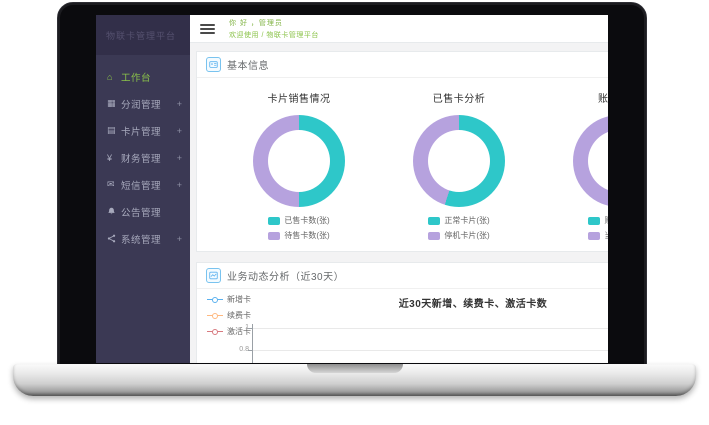 The width and height of the screenshot is (709, 425). I want to click on yen-icon: ¥, so click(110, 157).